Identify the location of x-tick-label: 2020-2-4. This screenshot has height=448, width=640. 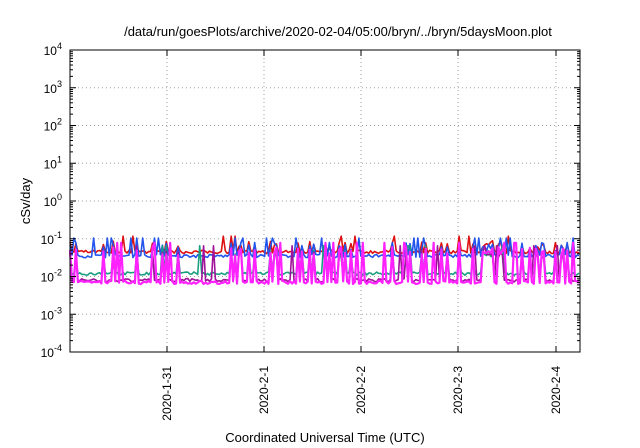
(556, 390).